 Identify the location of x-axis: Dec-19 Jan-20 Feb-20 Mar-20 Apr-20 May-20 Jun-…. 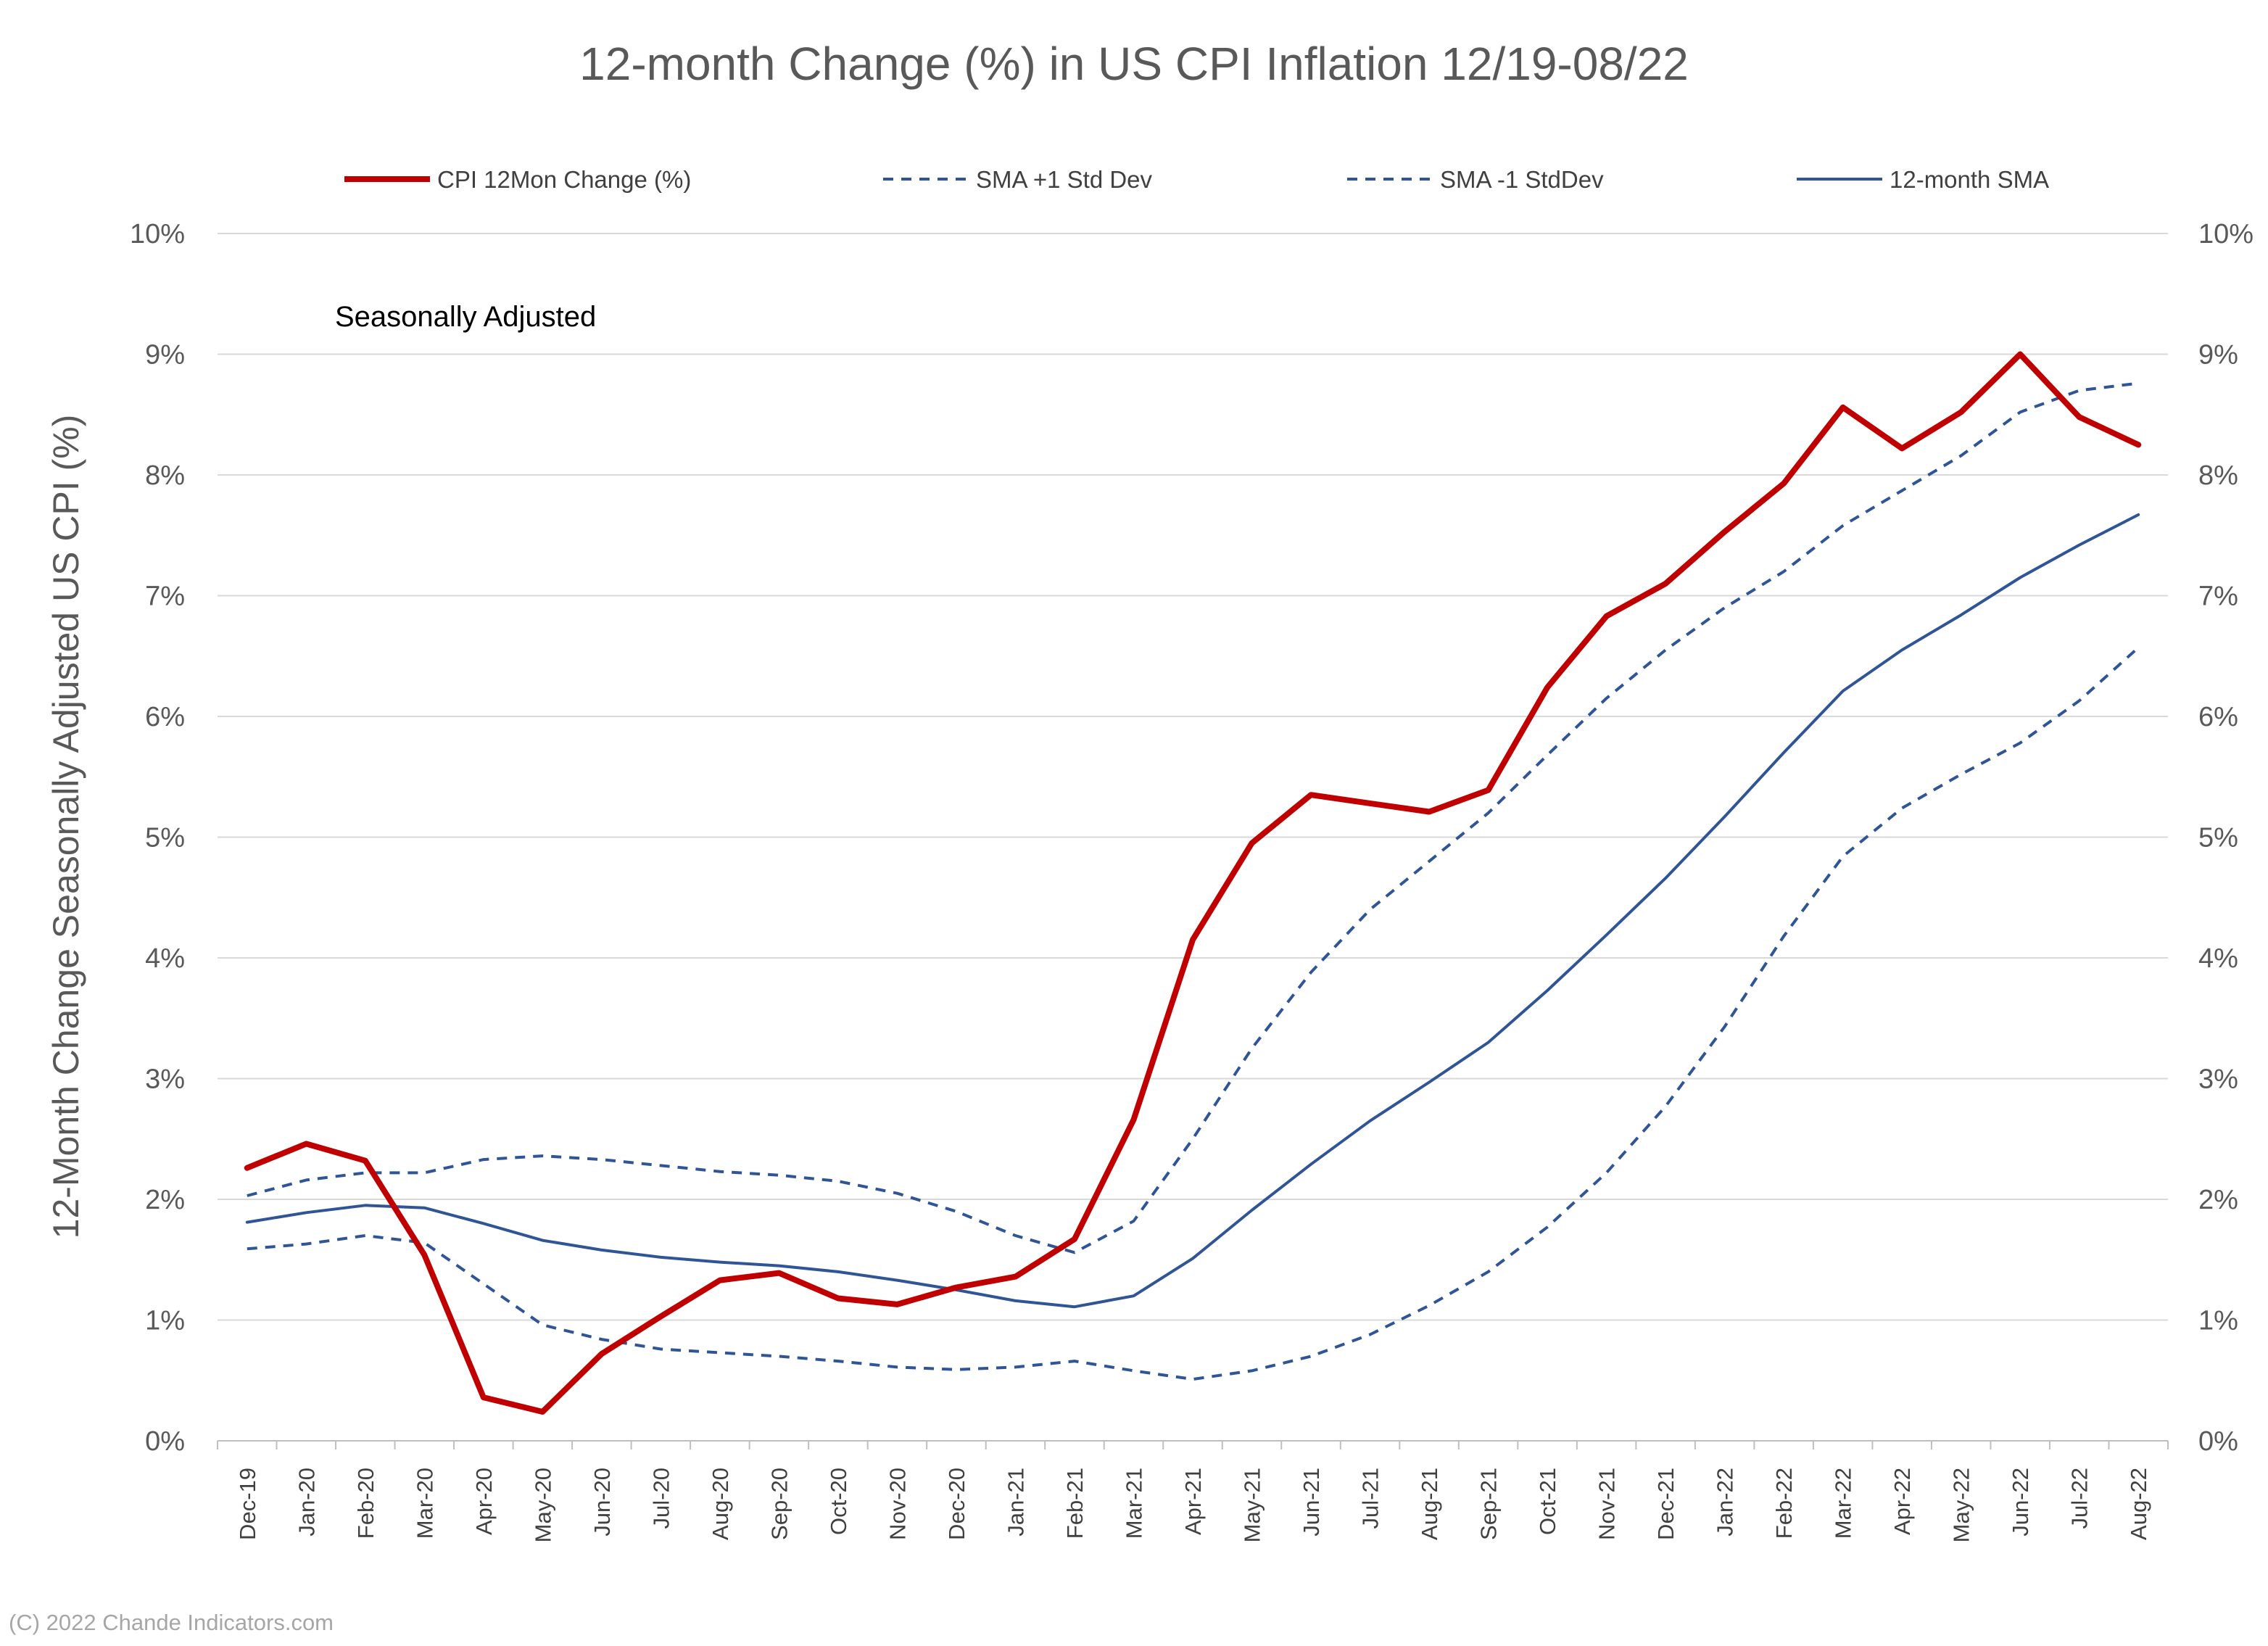
(1193, 1492).